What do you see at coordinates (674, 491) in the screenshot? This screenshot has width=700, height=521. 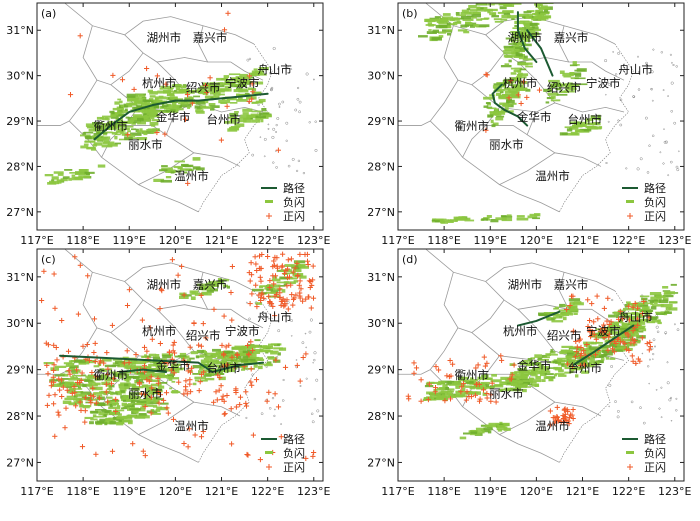 I see `lon-tick-label: 123°E` at bounding box center [674, 491].